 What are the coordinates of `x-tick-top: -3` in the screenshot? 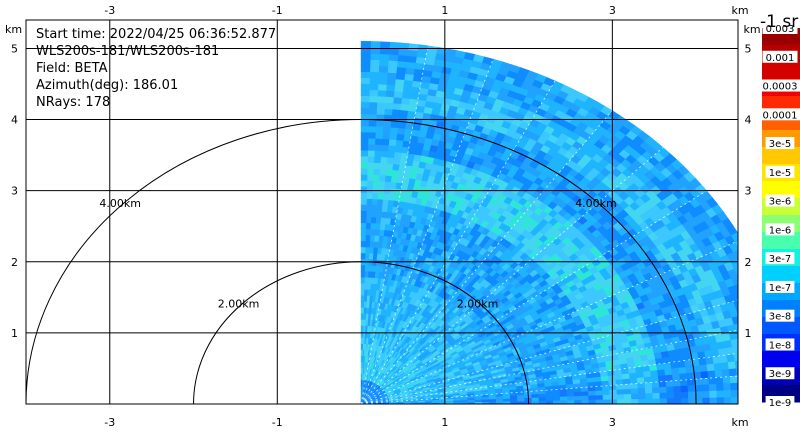 It's located at (109, 10).